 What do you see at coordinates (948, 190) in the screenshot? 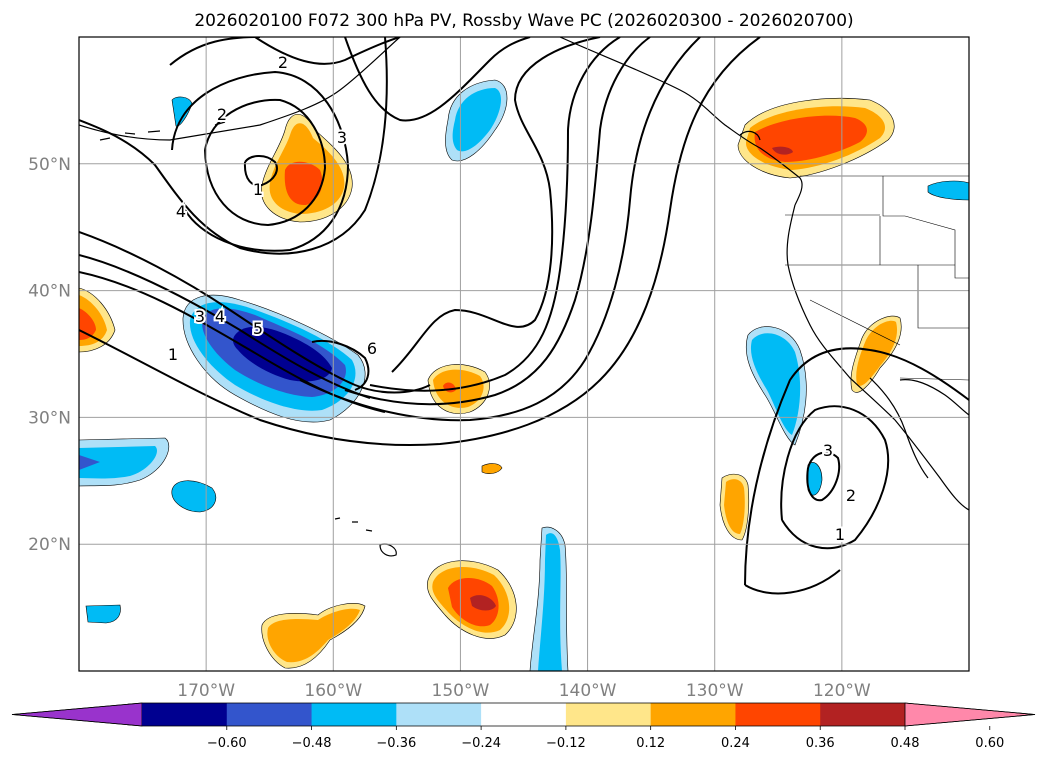
I see `anomaly-neg-east` at bounding box center [948, 190].